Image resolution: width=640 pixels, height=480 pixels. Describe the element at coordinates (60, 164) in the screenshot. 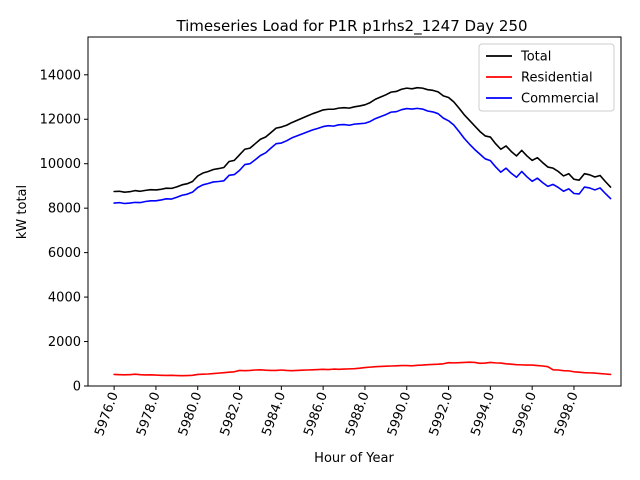

I see `y-tick-label: 10000` at that location.